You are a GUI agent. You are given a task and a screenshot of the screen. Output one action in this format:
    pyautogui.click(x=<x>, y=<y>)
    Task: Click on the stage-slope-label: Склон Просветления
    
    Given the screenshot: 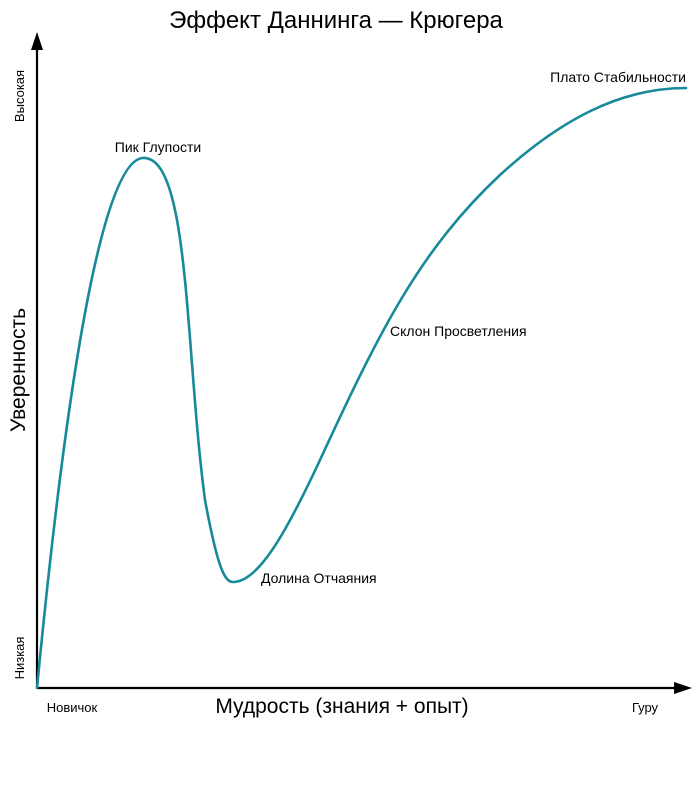 What is the action you would take?
    pyautogui.click(x=458, y=331)
    